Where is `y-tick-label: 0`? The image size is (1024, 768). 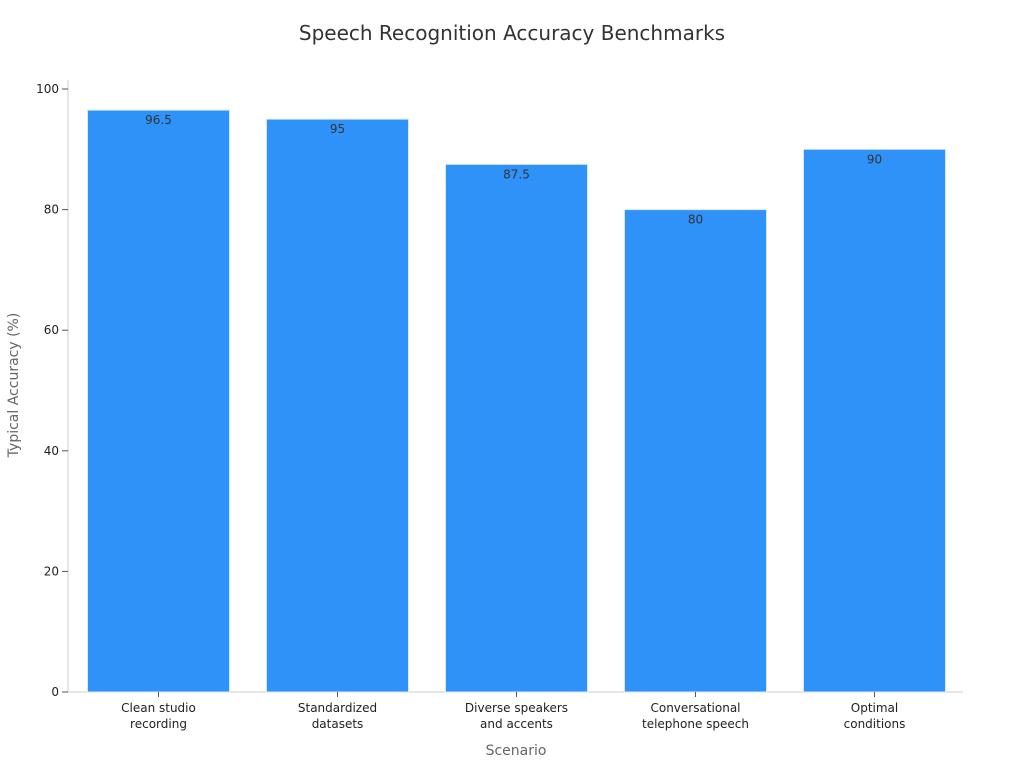
y-tick-label: 0 is located at coordinates (55, 692).